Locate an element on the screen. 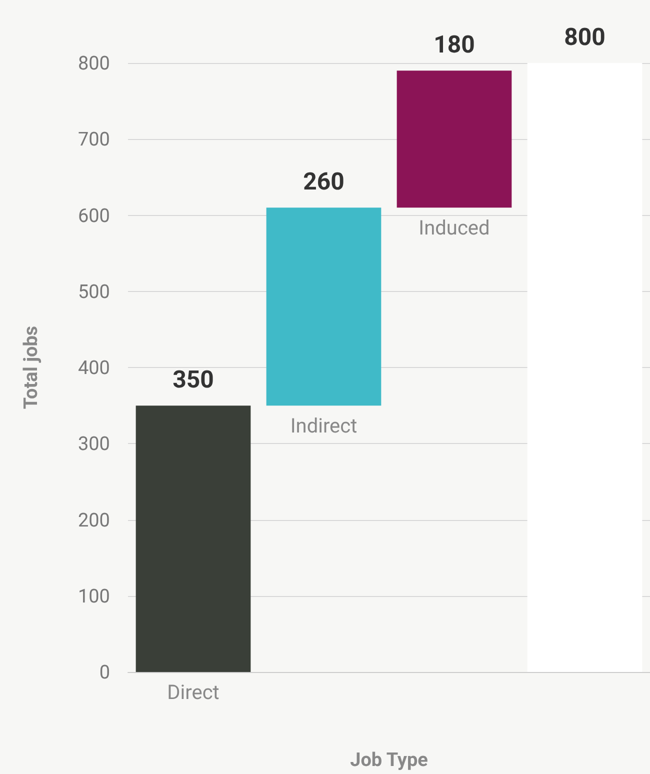 This screenshot has width=650, height=774. y-tick-label: 800 is located at coordinates (94, 63).